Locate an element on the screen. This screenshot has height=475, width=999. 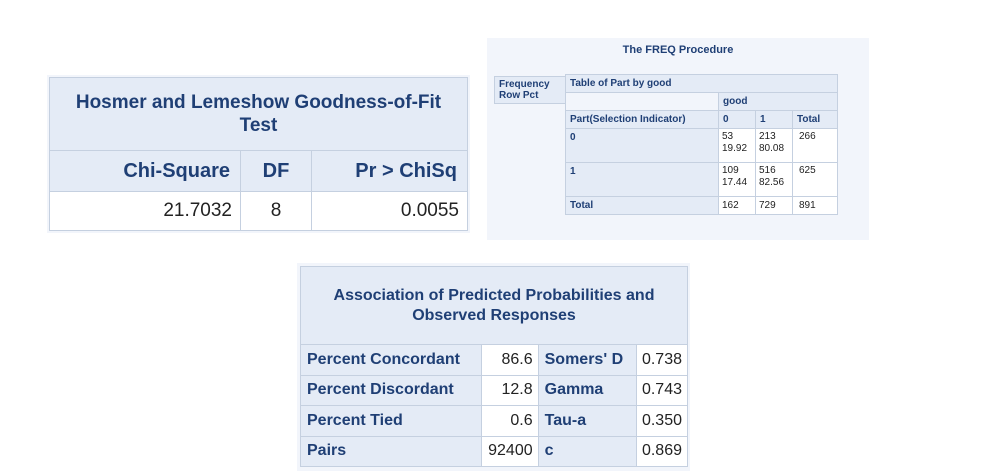
assoc-stat-tau-a: Tau-a is located at coordinates (587, 421).